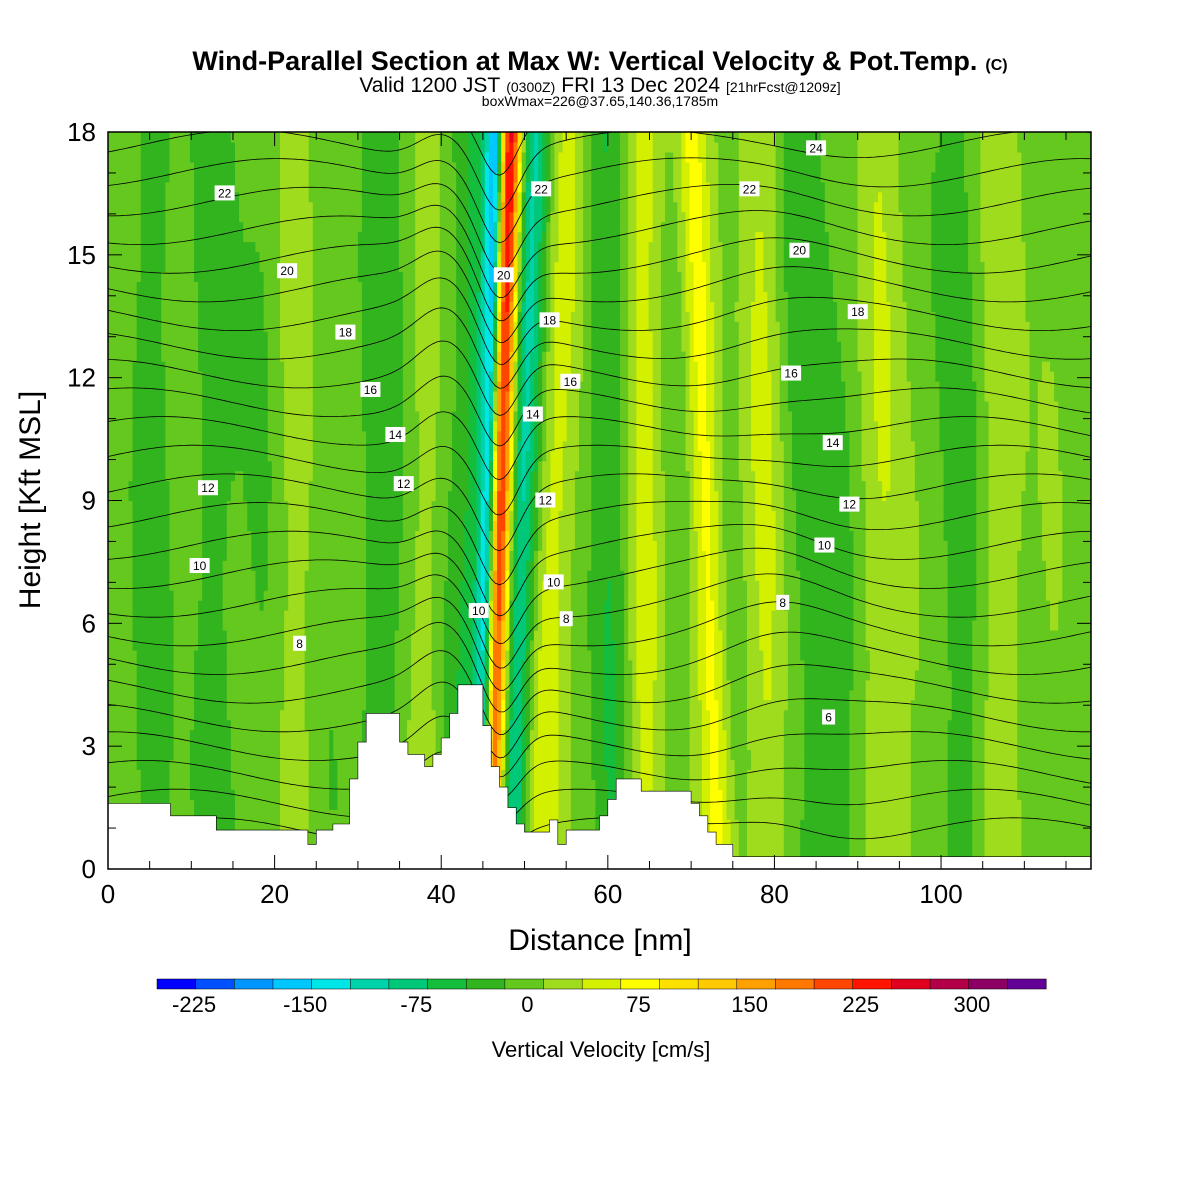  I want to click on y-tick-label: 3, so click(89, 746).